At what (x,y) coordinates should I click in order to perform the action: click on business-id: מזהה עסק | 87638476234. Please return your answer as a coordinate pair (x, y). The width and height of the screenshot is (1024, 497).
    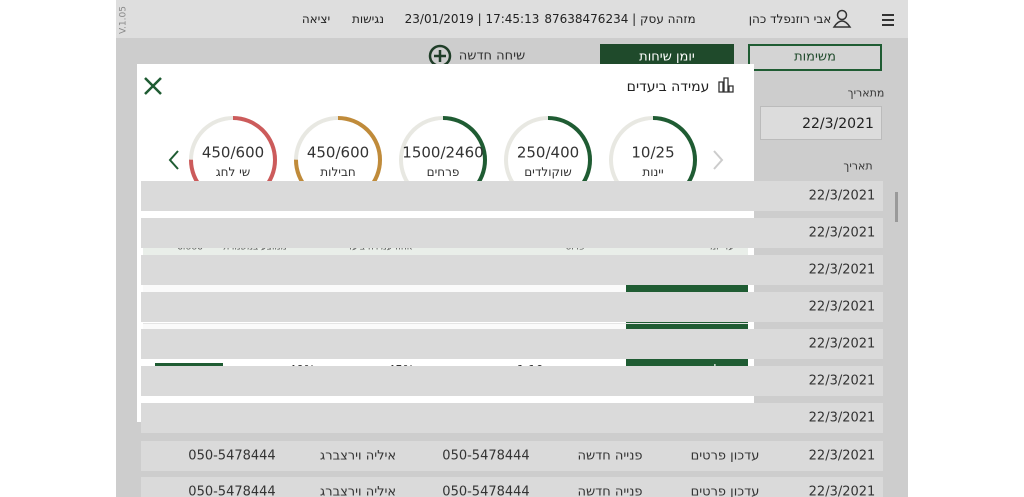
    Looking at the image, I should click on (620, 19).